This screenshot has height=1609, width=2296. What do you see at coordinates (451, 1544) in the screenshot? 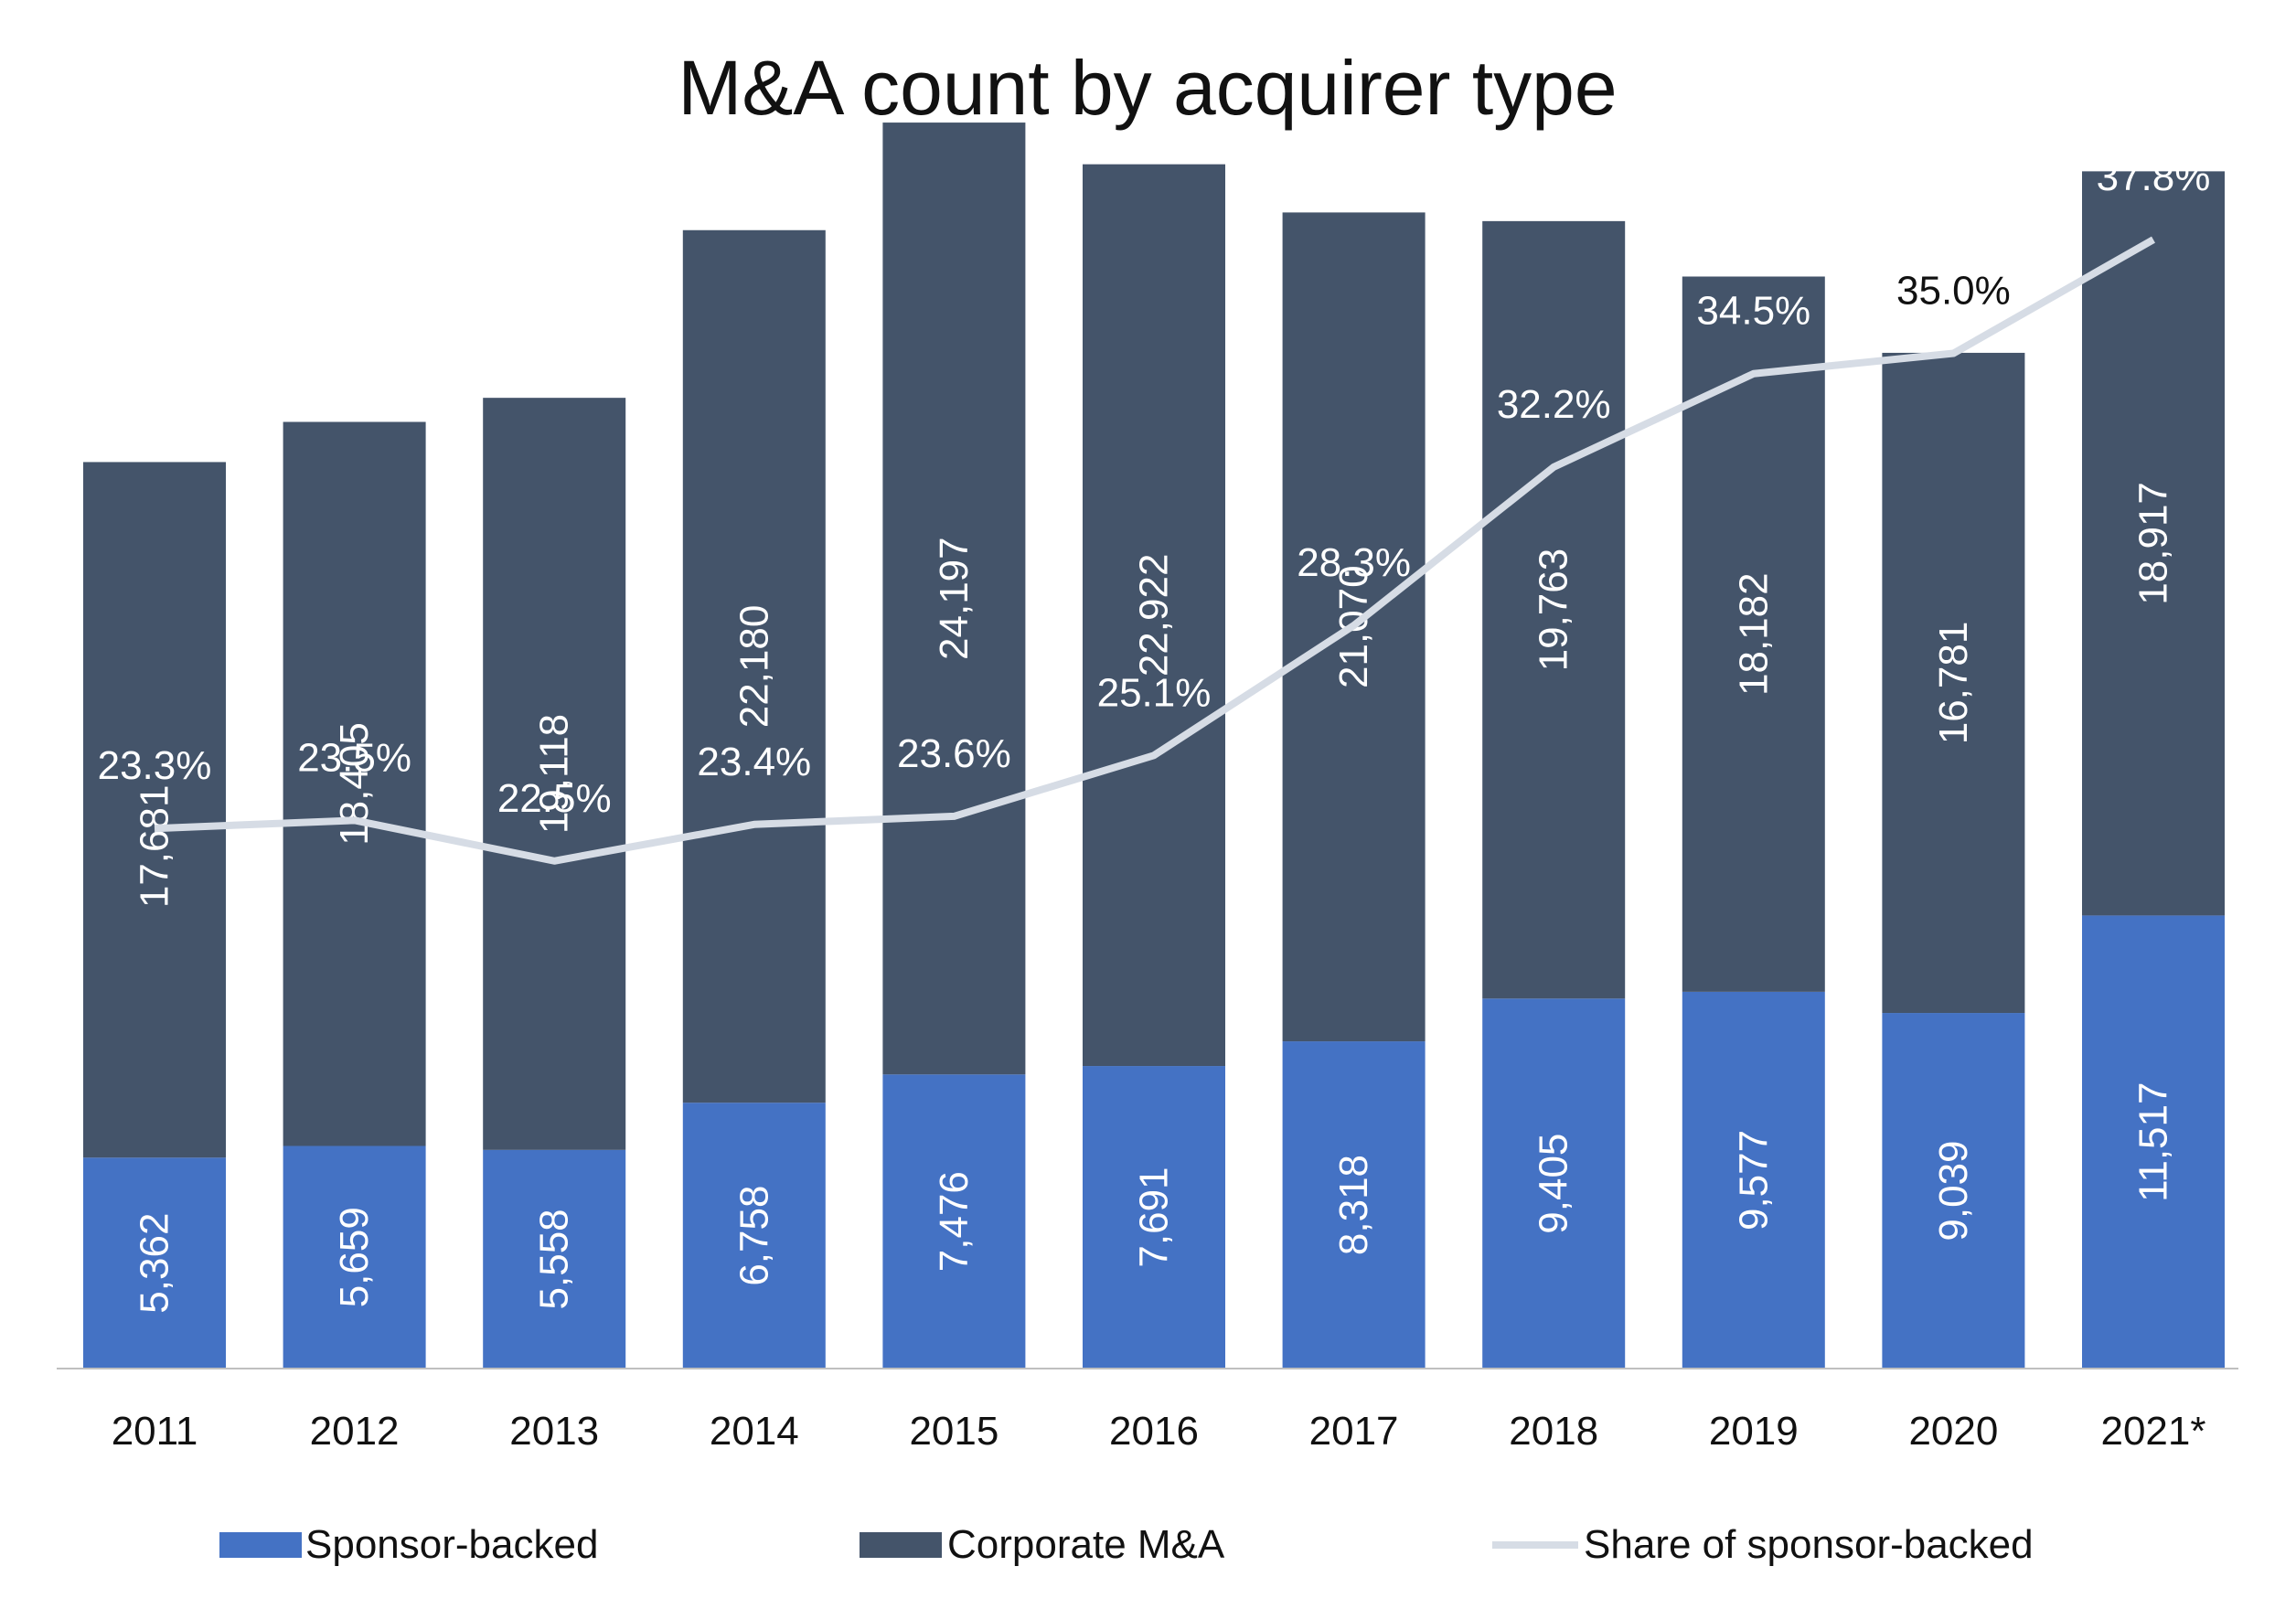
I see `legend-label-sponsor-backed: Sponsor-backed` at bounding box center [451, 1544].